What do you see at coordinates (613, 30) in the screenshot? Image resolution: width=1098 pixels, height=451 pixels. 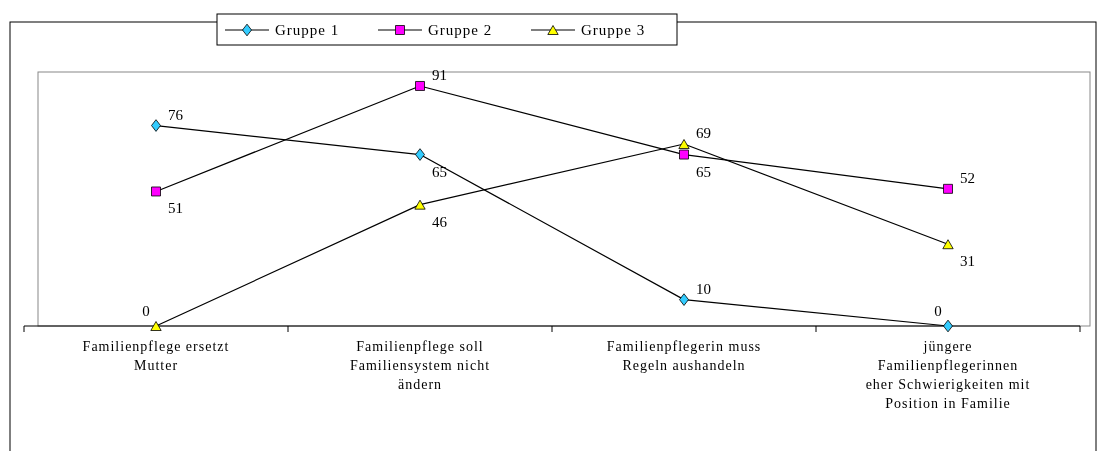 I see `legend-label: Gruppe 3` at bounding box center [613, 30].